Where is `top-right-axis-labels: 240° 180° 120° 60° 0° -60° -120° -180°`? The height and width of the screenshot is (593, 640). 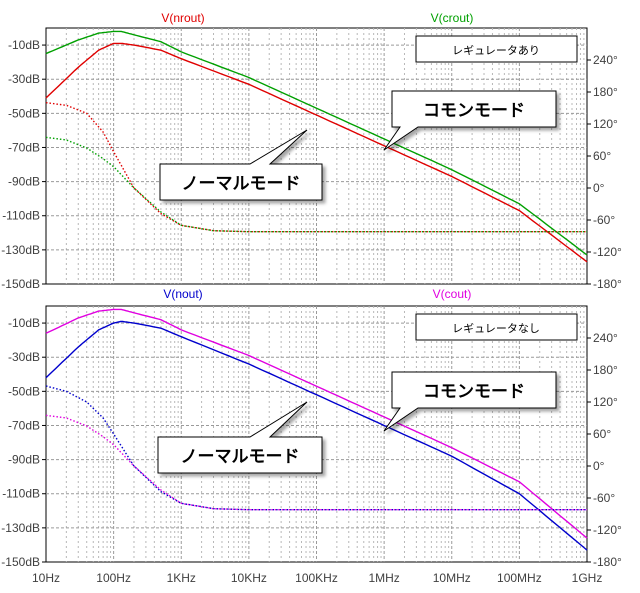
top-right-axis-labels: 240° 180° 120° 60° 0° -60° -120° -180° is located at coordinates (604, 172).